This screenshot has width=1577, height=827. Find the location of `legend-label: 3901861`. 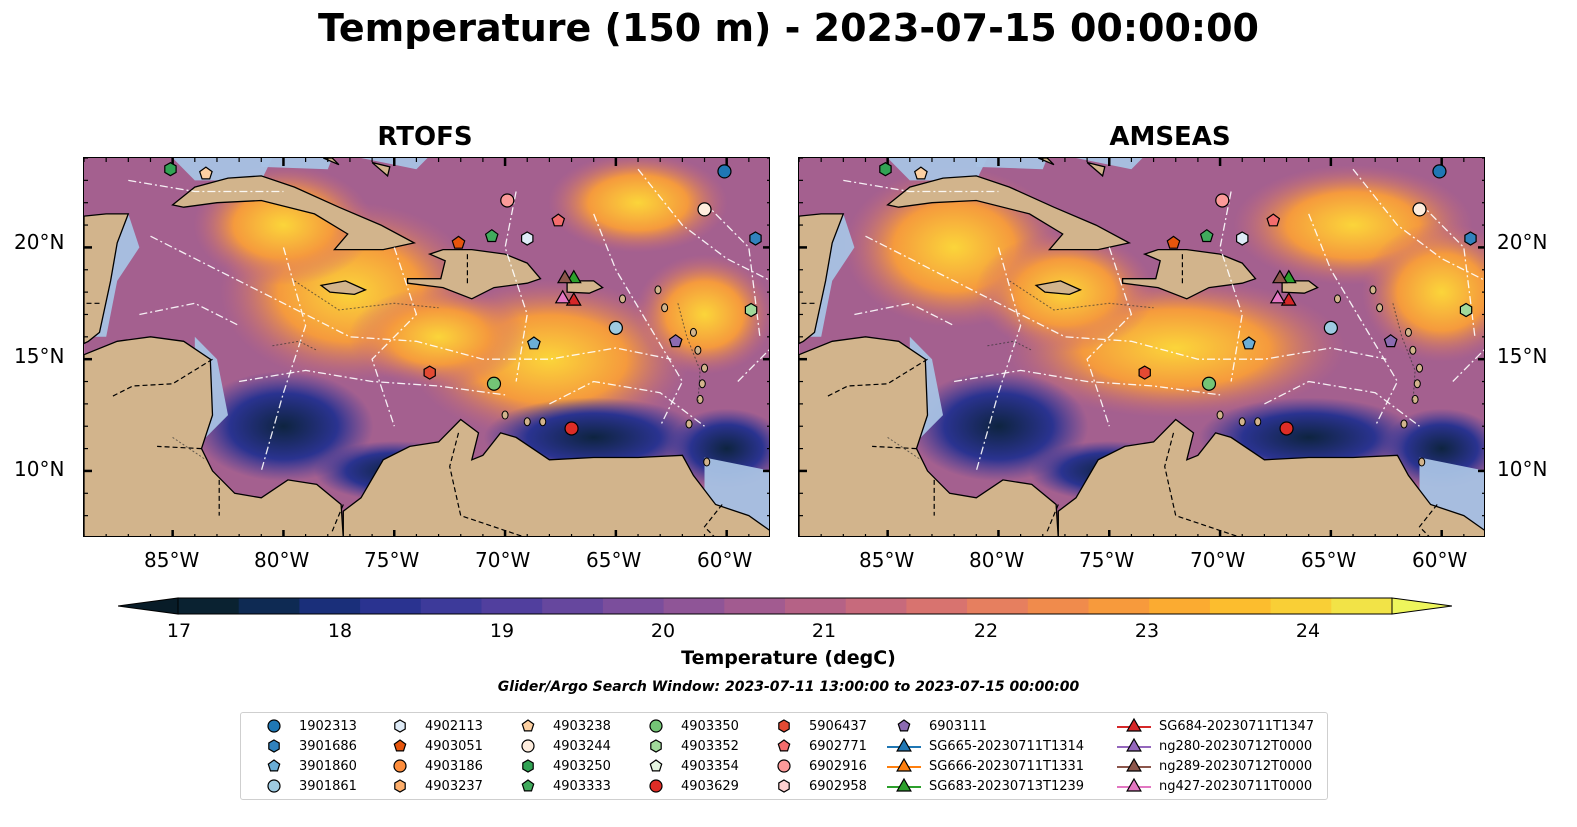

legend-label: 3901861 is located at coordinates (328, 786).